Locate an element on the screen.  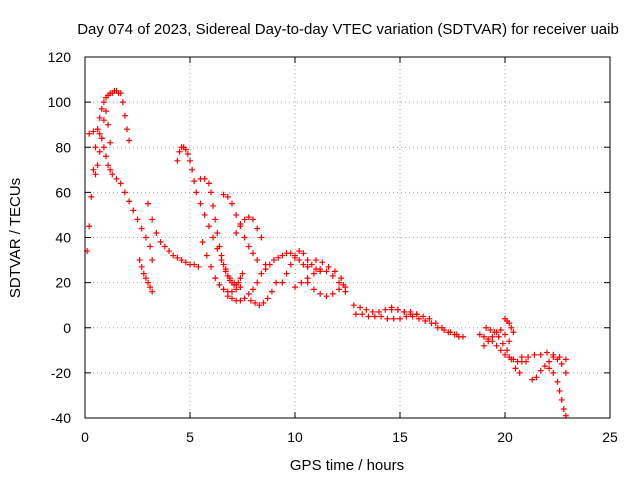
x-tick-label: 10 is located at coordinates (295, 437).